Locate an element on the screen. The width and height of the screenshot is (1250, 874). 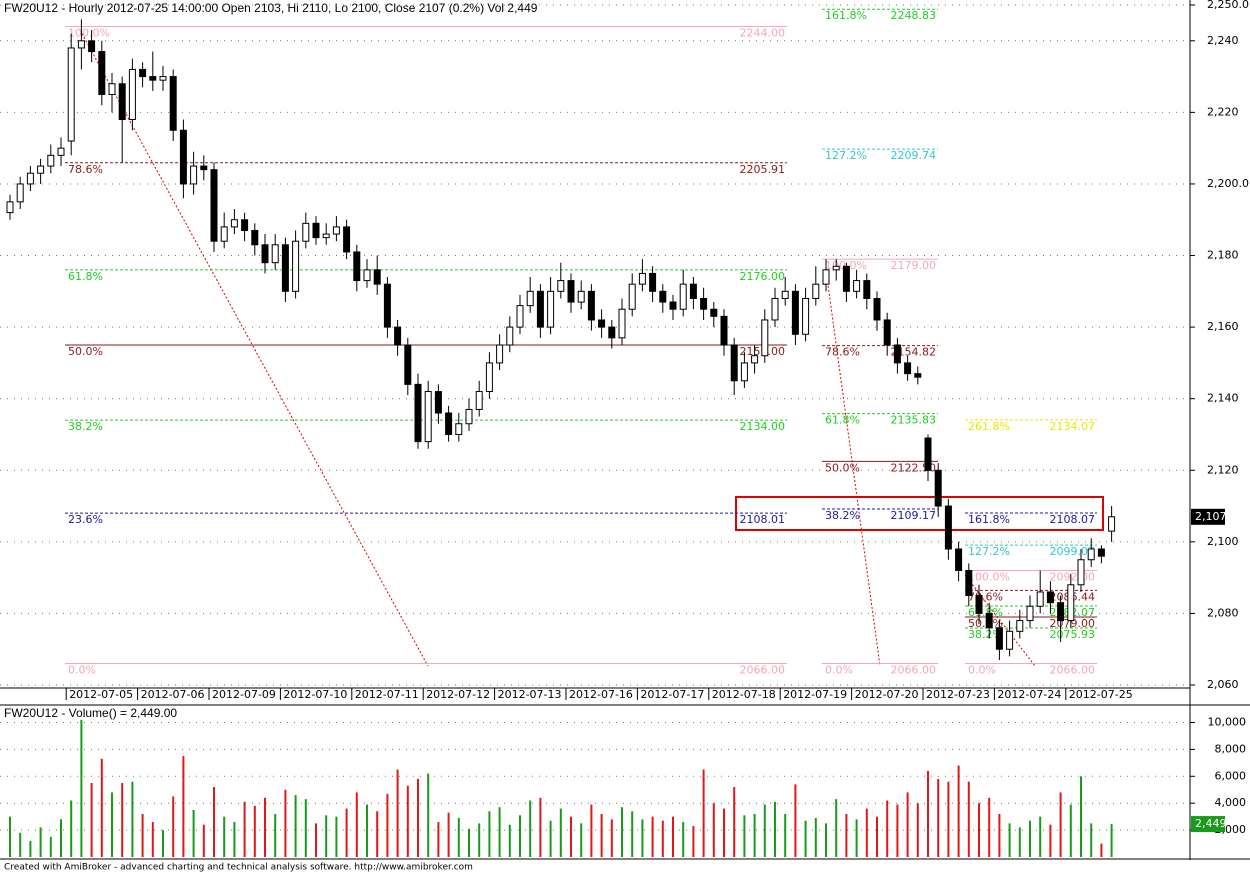
fib-level-label: 0.0% is located at coordinates (982, 670).